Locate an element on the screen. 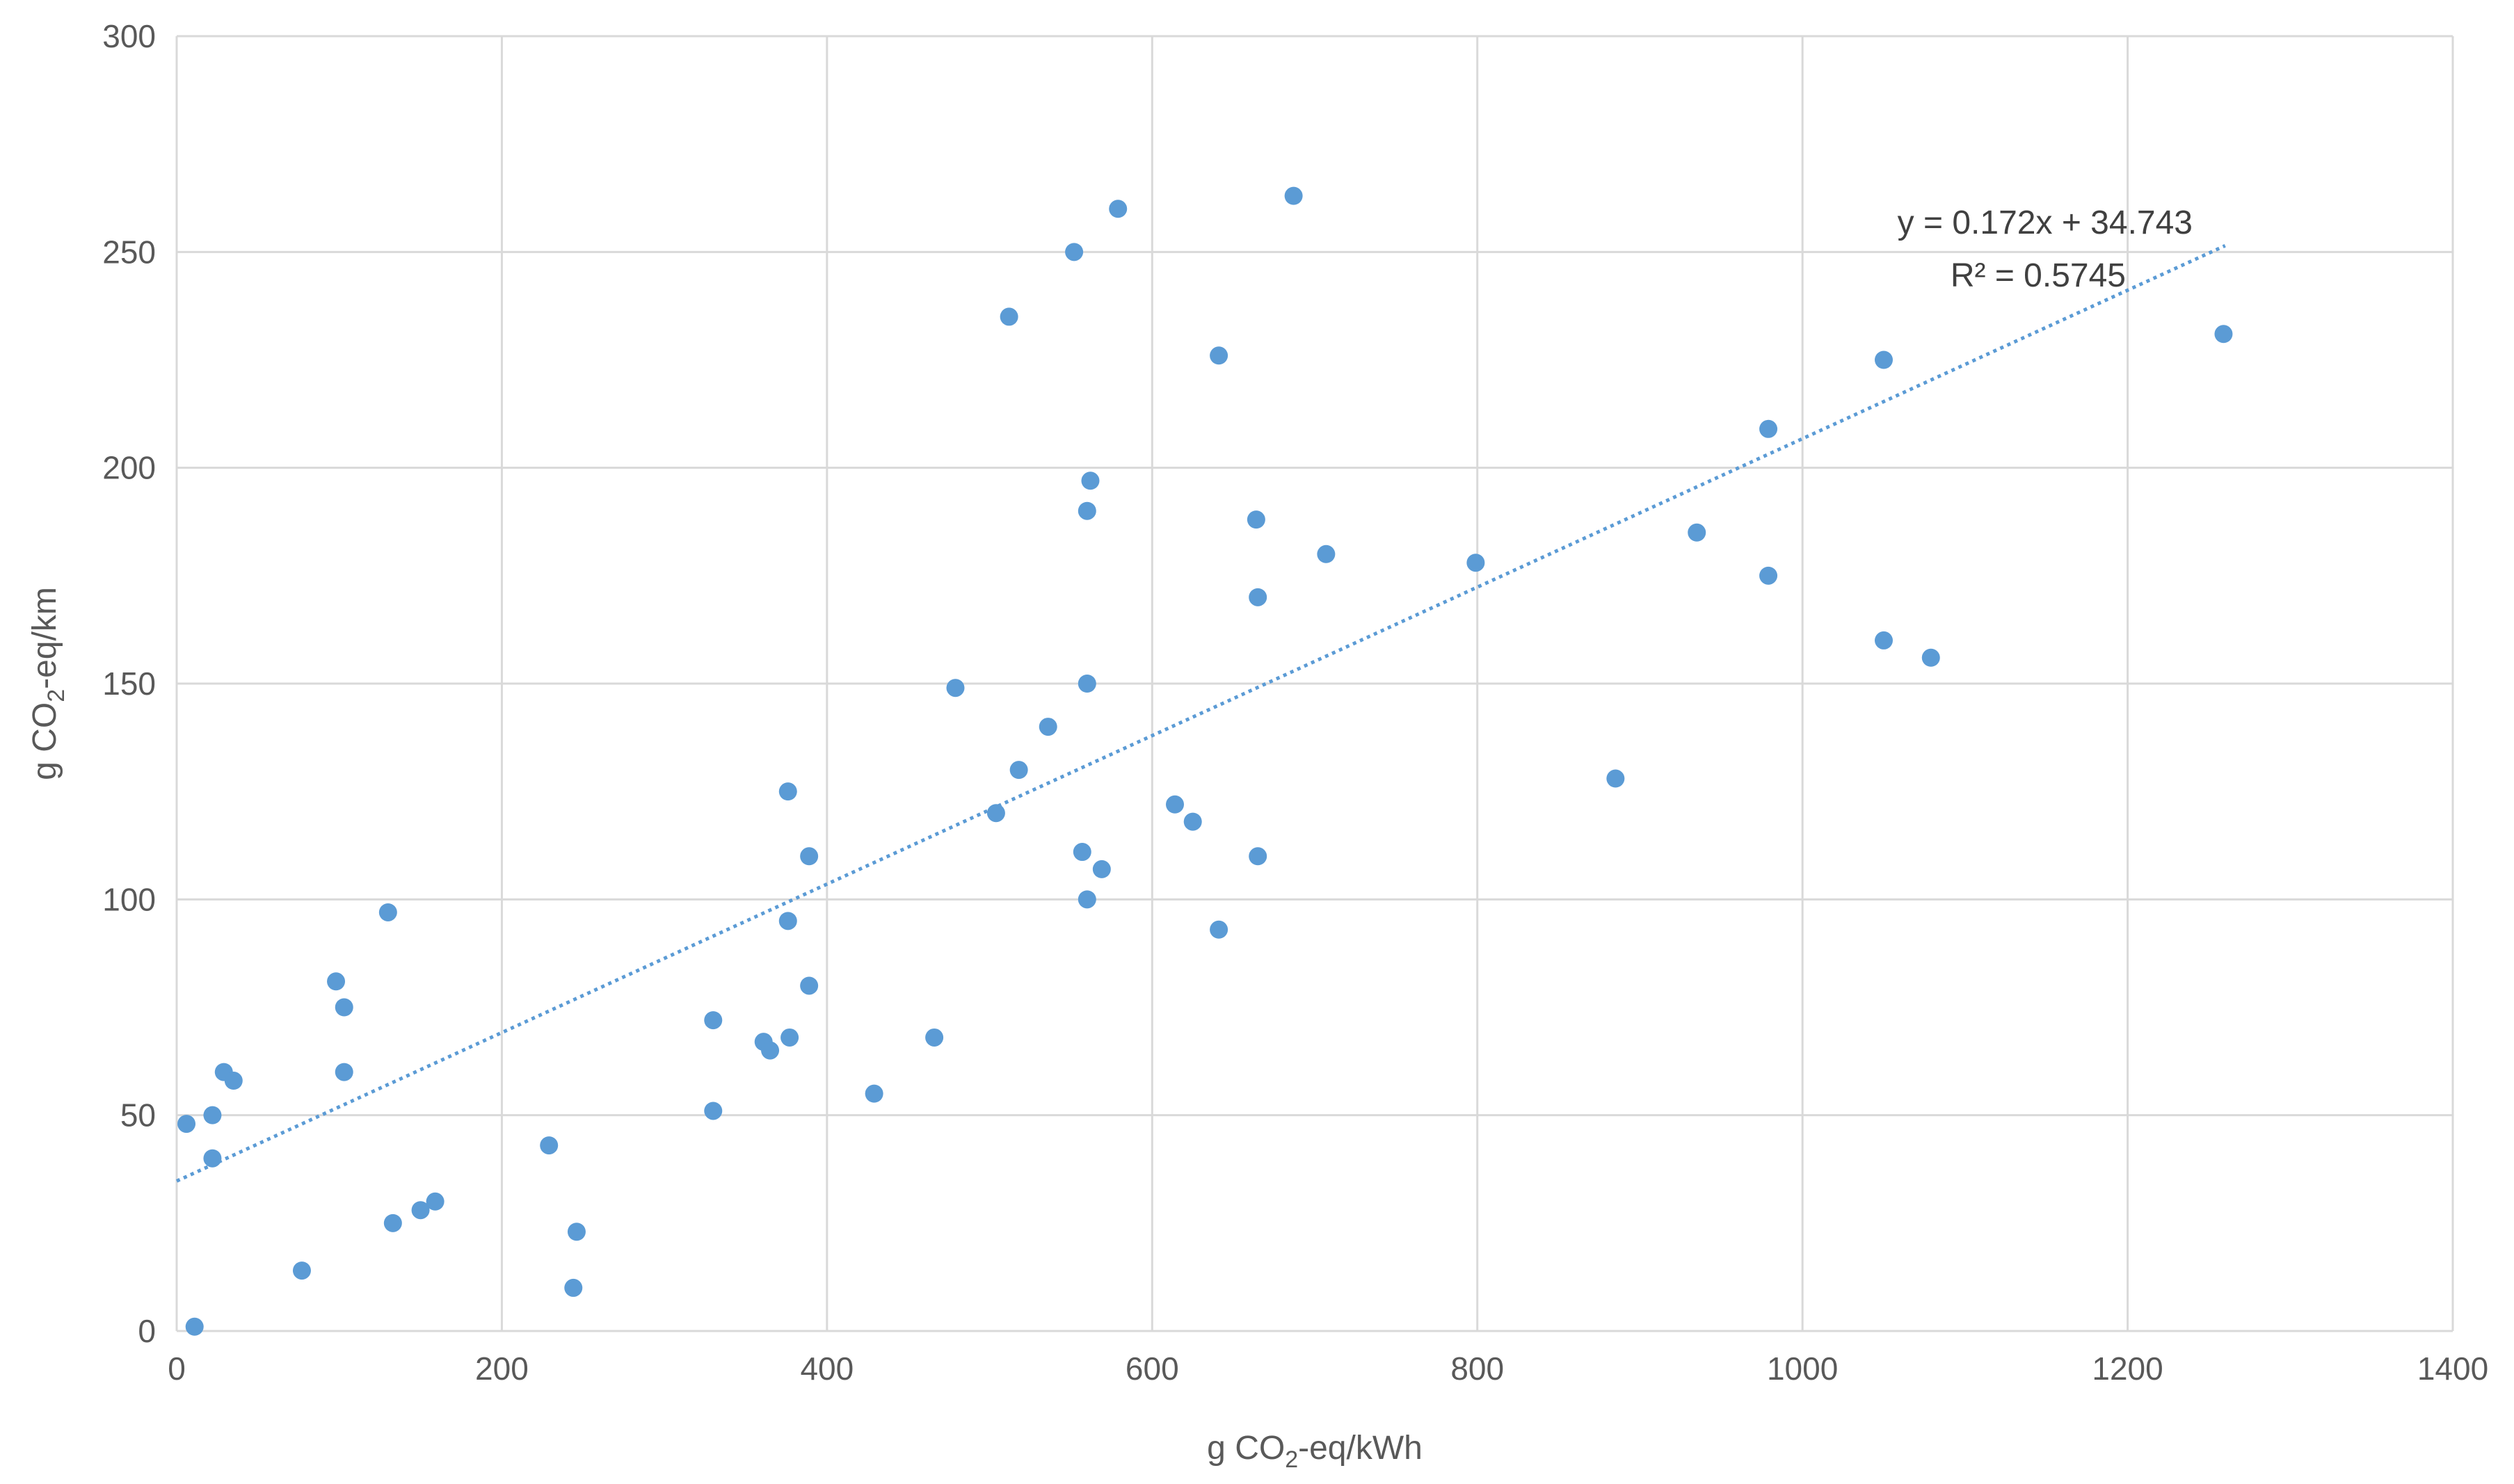 This screenshot has width=2514, height=1484. x-axis-title: g CO2-eq/kWh is located at coordinates (1315, 1451).